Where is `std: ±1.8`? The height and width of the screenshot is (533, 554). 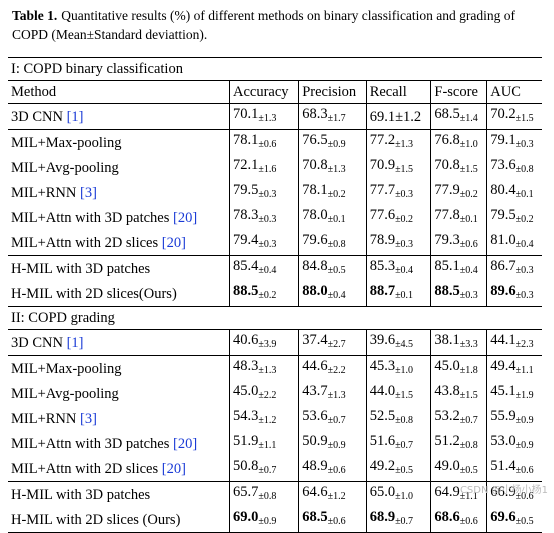 std: ±1.8 is located at coordinates (468, 370).